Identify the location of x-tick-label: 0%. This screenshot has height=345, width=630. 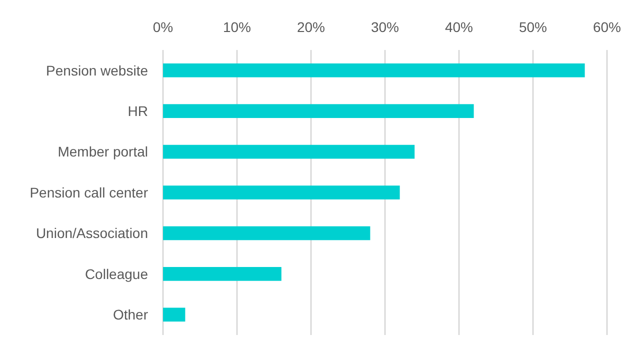
(163, 27).